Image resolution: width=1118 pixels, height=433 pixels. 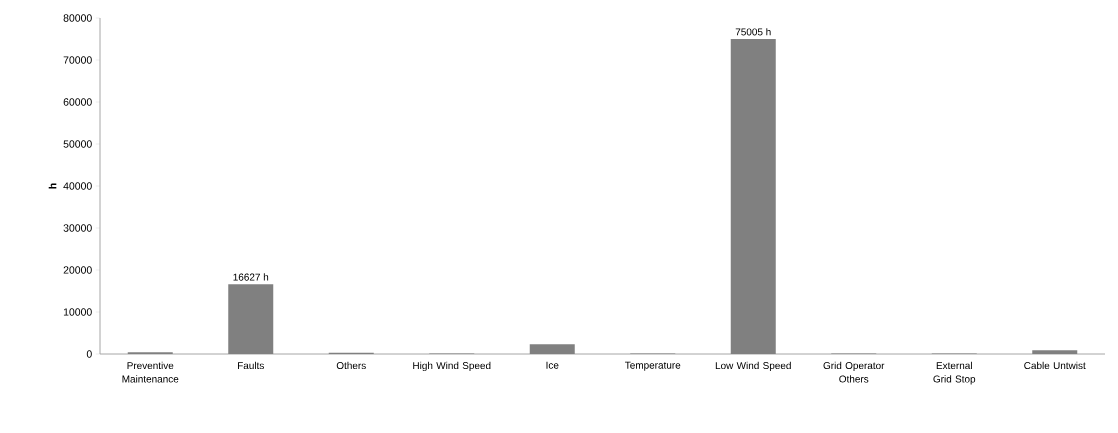 I want to click on y-tick-label: 20000, so click(x=77, y=270).